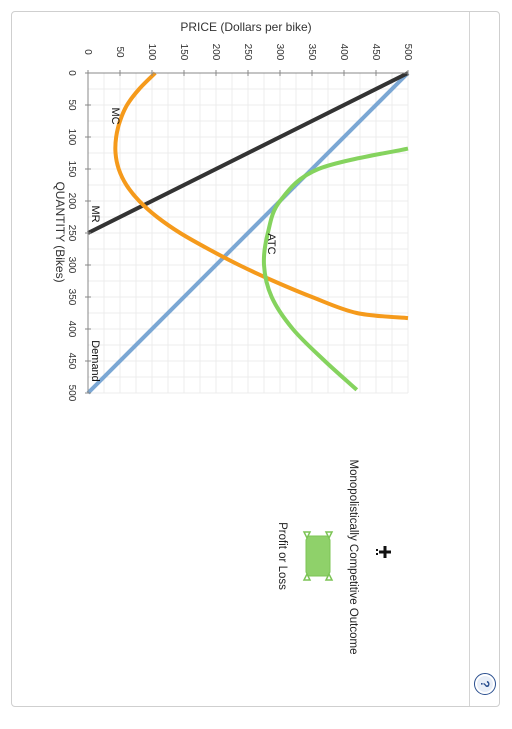  I want to click on chart-labels: Demand MR MC ATC, so click(183, 244).